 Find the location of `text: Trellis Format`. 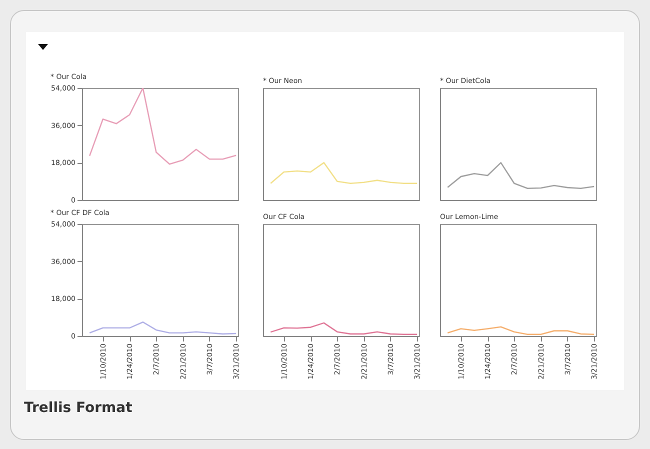

text: Trellis Format is located at coordinates (78, 408).